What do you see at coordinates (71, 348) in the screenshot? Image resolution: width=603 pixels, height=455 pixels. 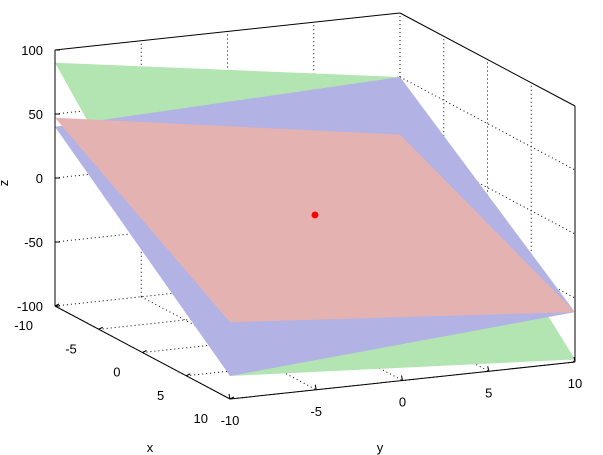 I see `x-tick-label: -5` at bounding box center [71, 348].